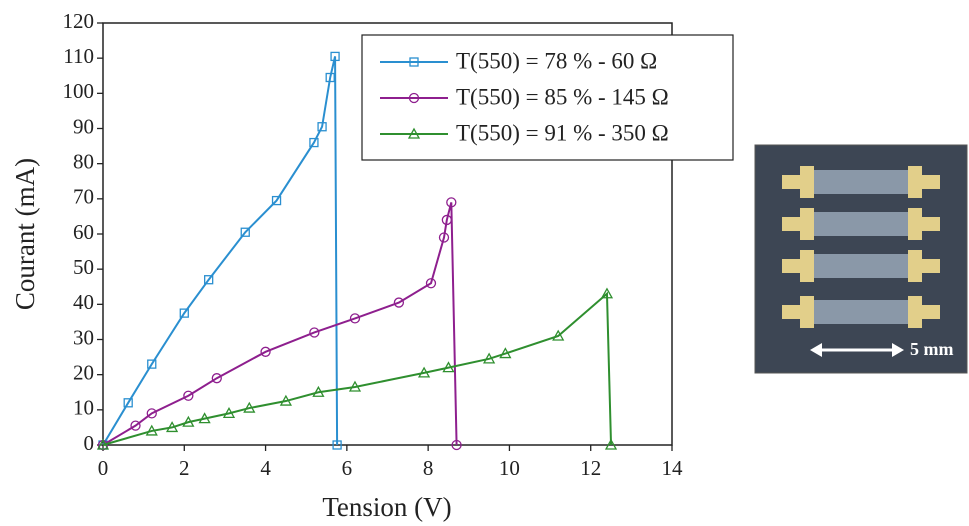 The width and height of the screenshot is (969, 526). I want to click on y-tick-label: 120, so click(79, 21).